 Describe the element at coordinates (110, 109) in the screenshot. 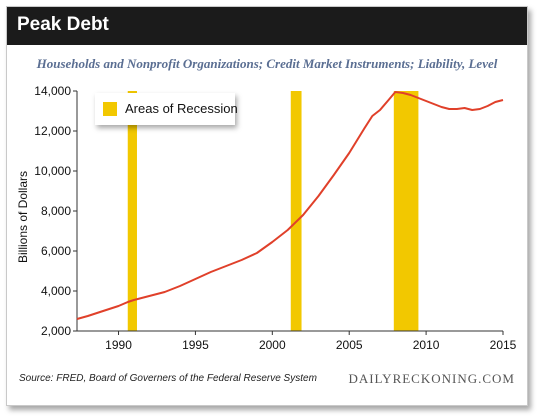

I see `legend-swatch-recession` at that location.